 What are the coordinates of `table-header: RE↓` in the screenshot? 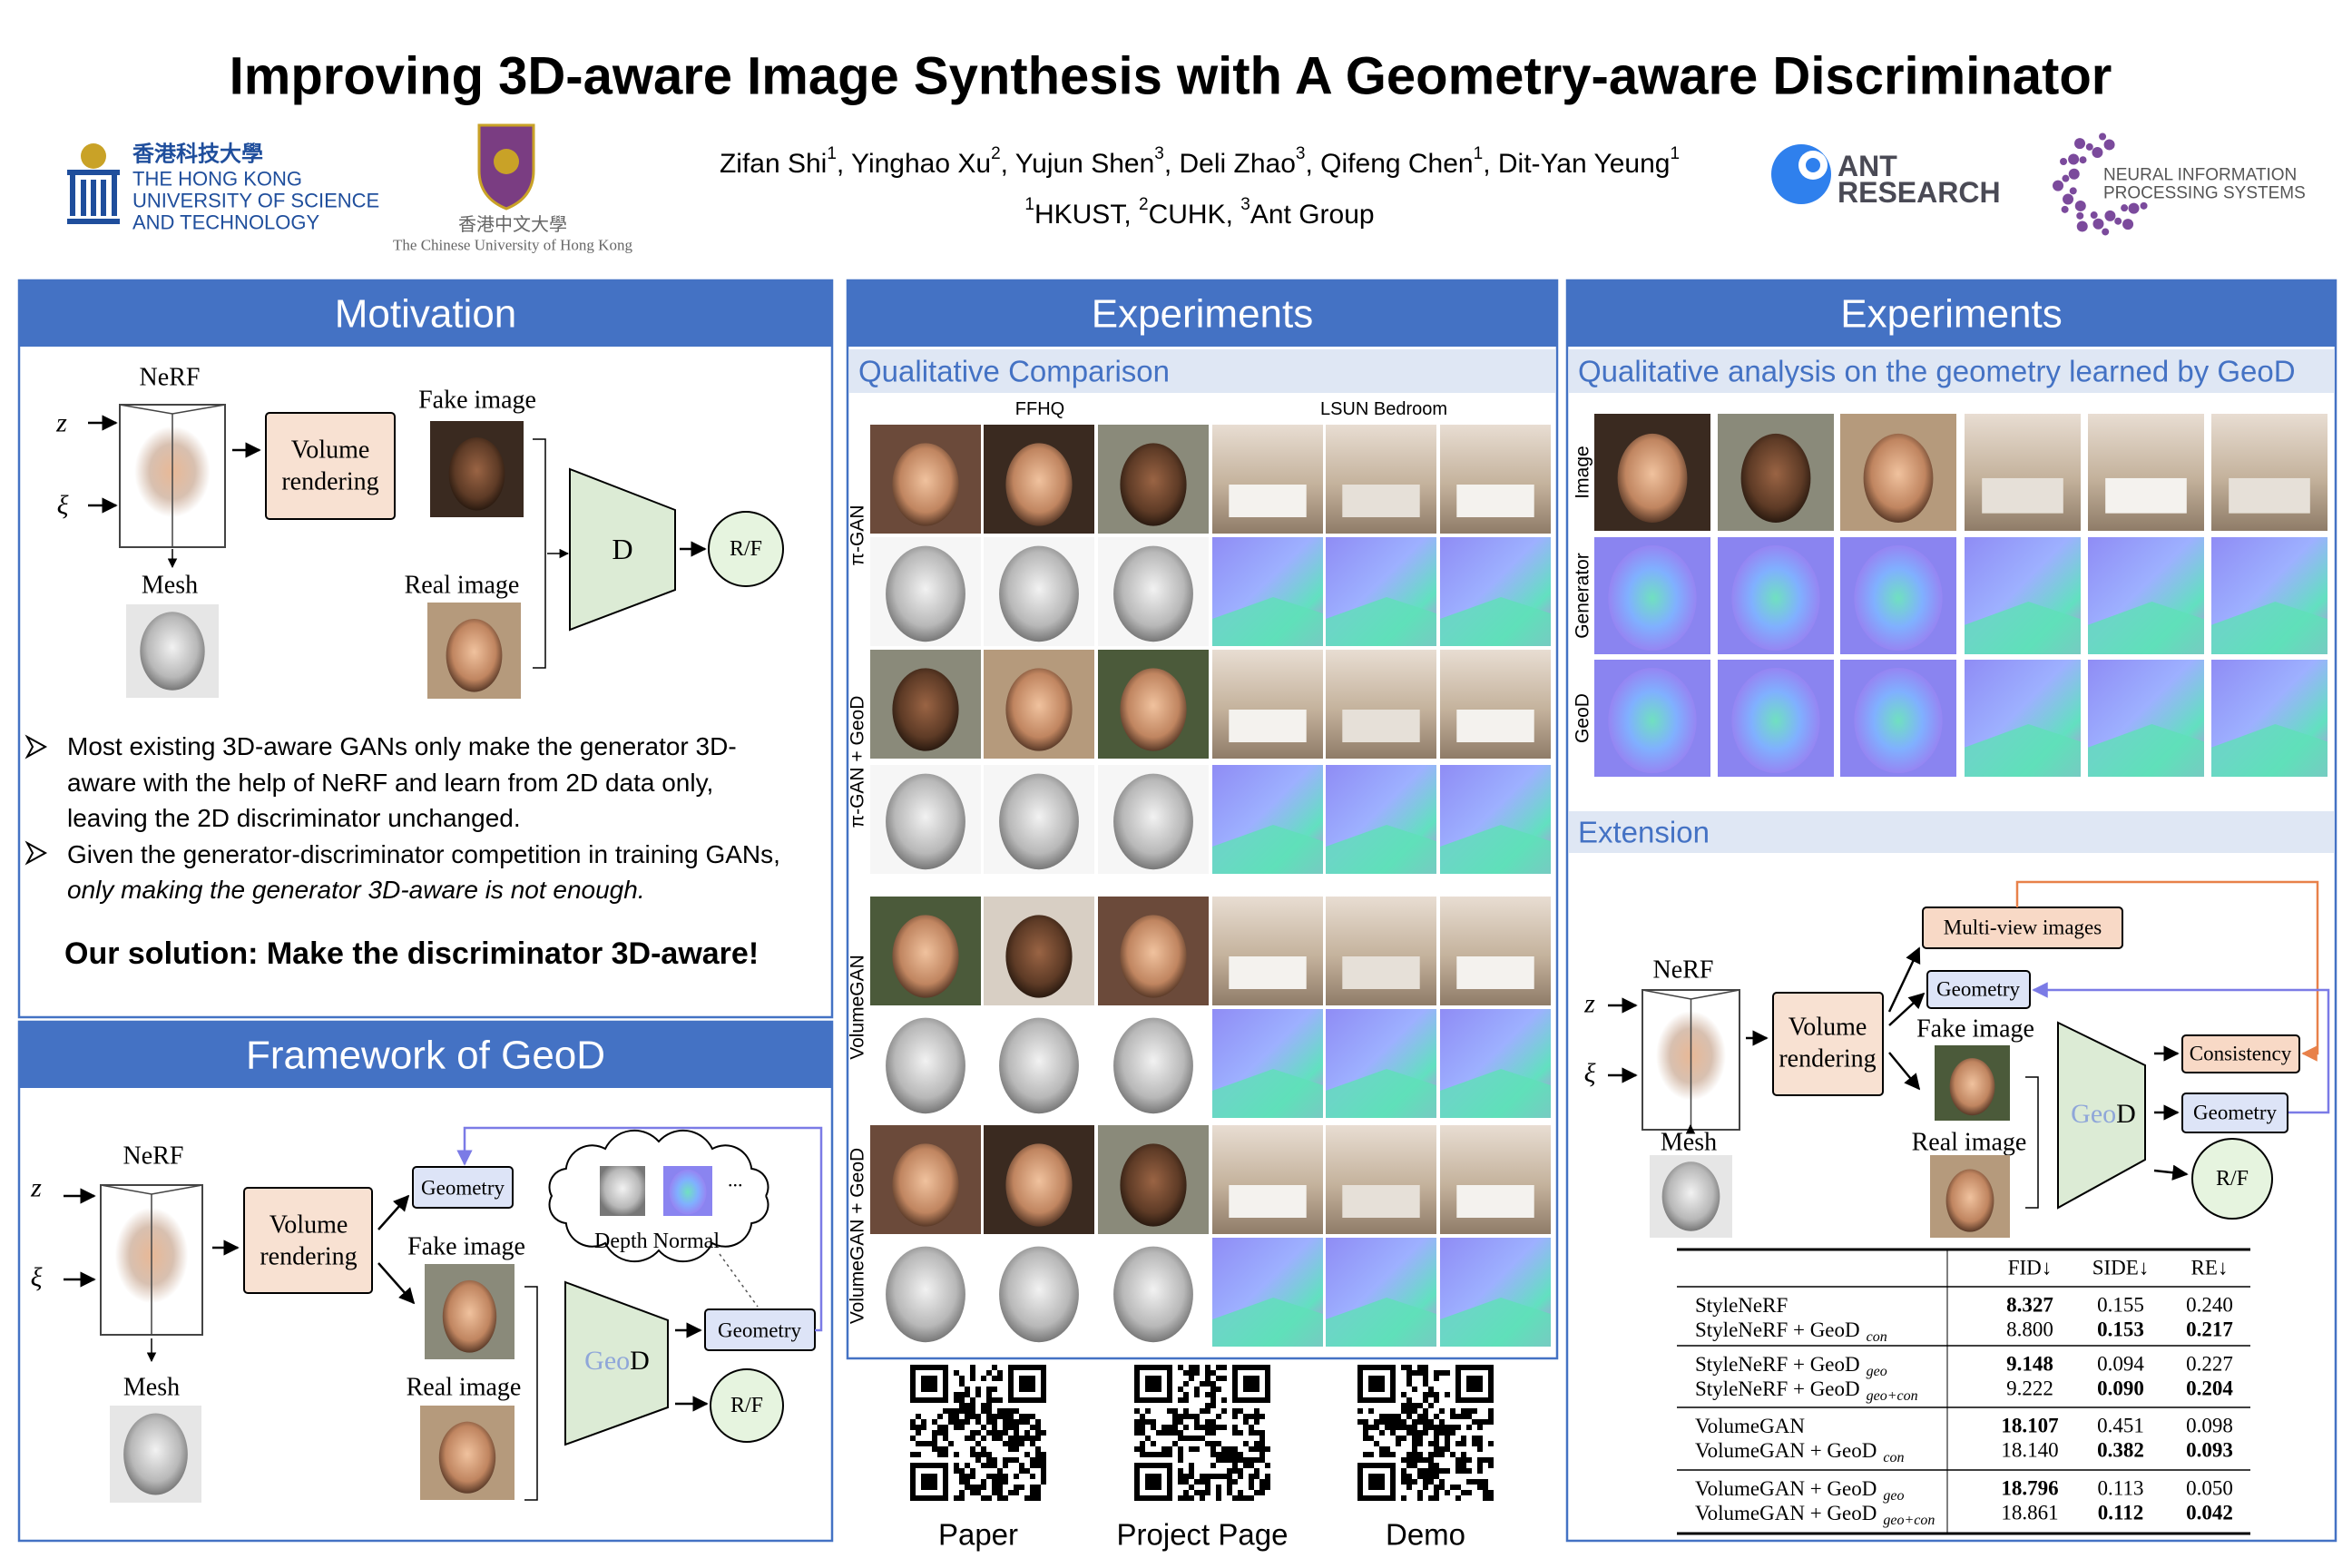 It's located at (2210, 1268).